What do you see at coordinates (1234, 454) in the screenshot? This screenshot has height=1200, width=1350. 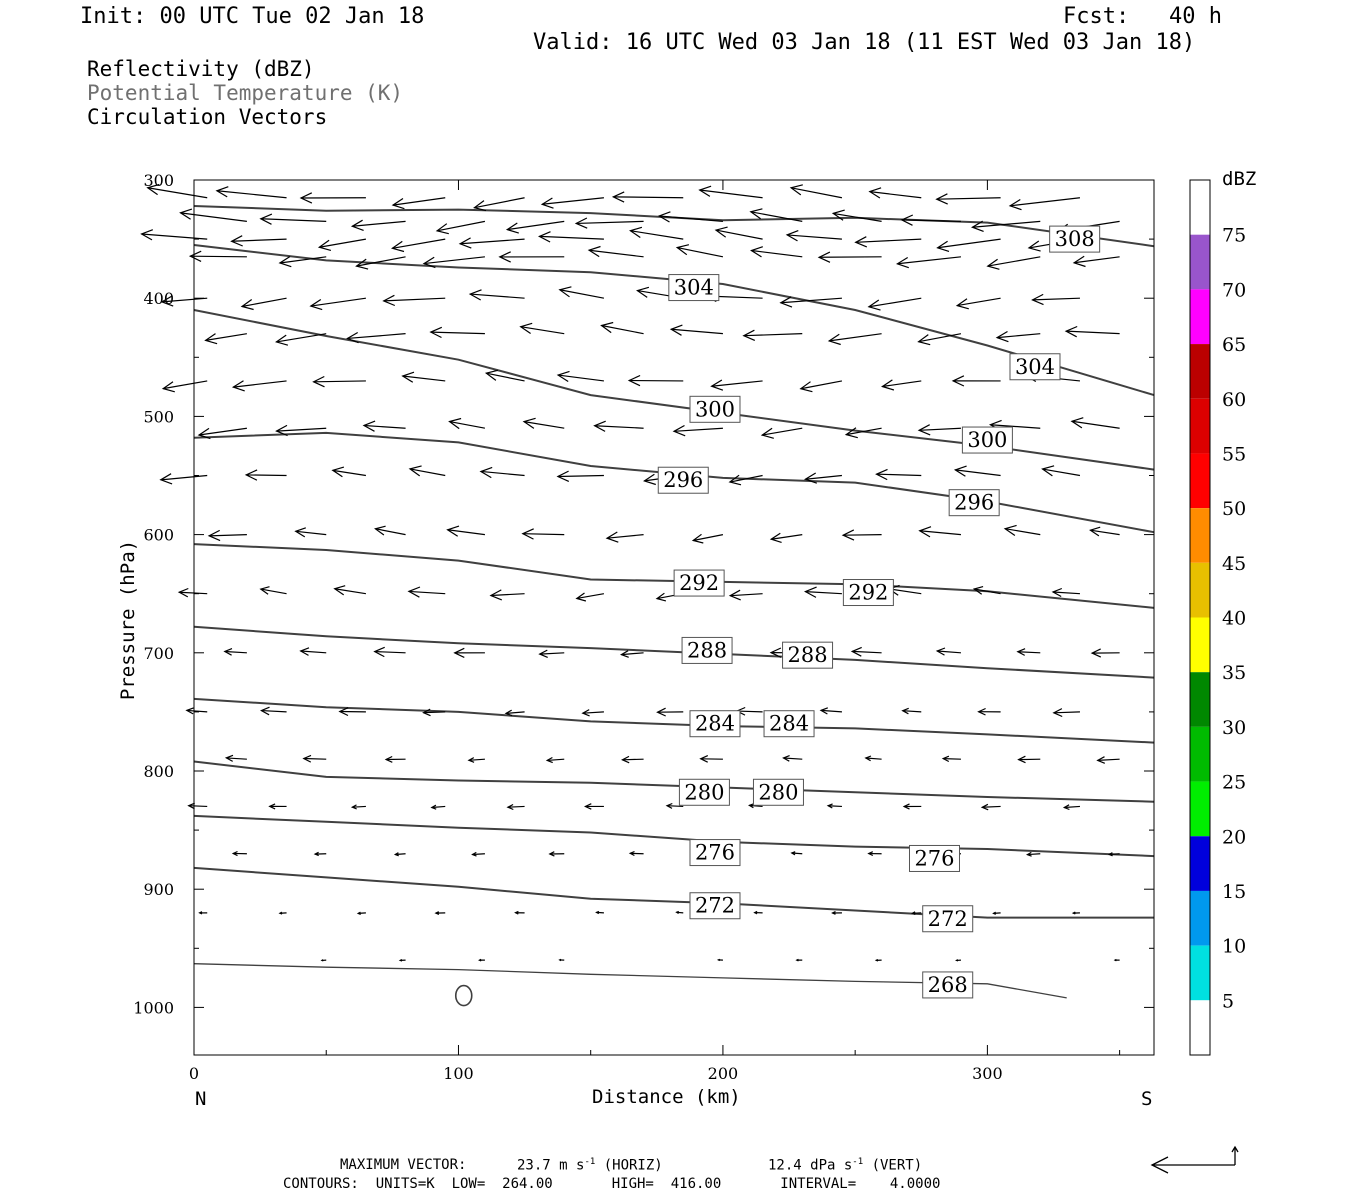 I see `colorbar-label: 55` at bounding box center [1234, 454].